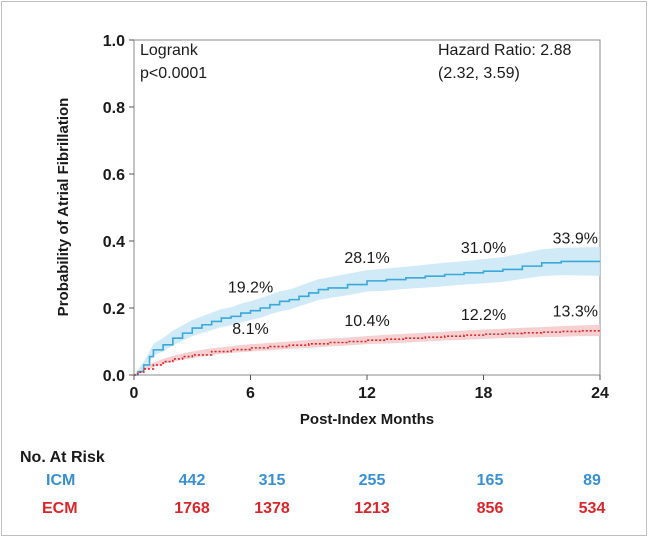  What do you see at coordinates (173, 73) in the screenshot?
I see `logrank-p-value: p<0.0001` at bounding box center [173, 73].